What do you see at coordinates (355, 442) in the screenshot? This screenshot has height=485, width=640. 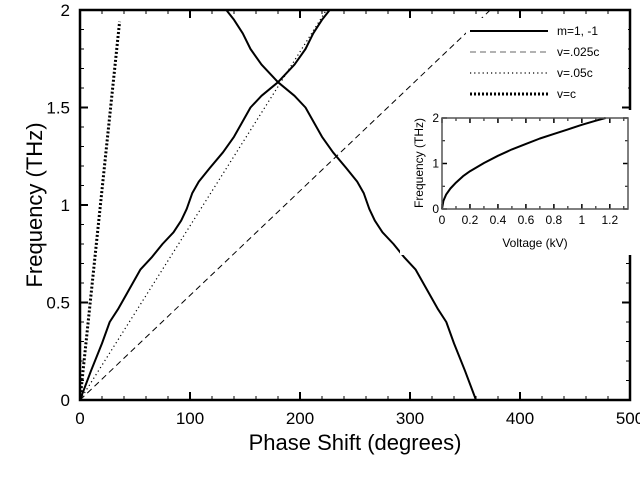 I see `x-axis-label: Phase Shift (degrees)` at bounding box center [355, 442].